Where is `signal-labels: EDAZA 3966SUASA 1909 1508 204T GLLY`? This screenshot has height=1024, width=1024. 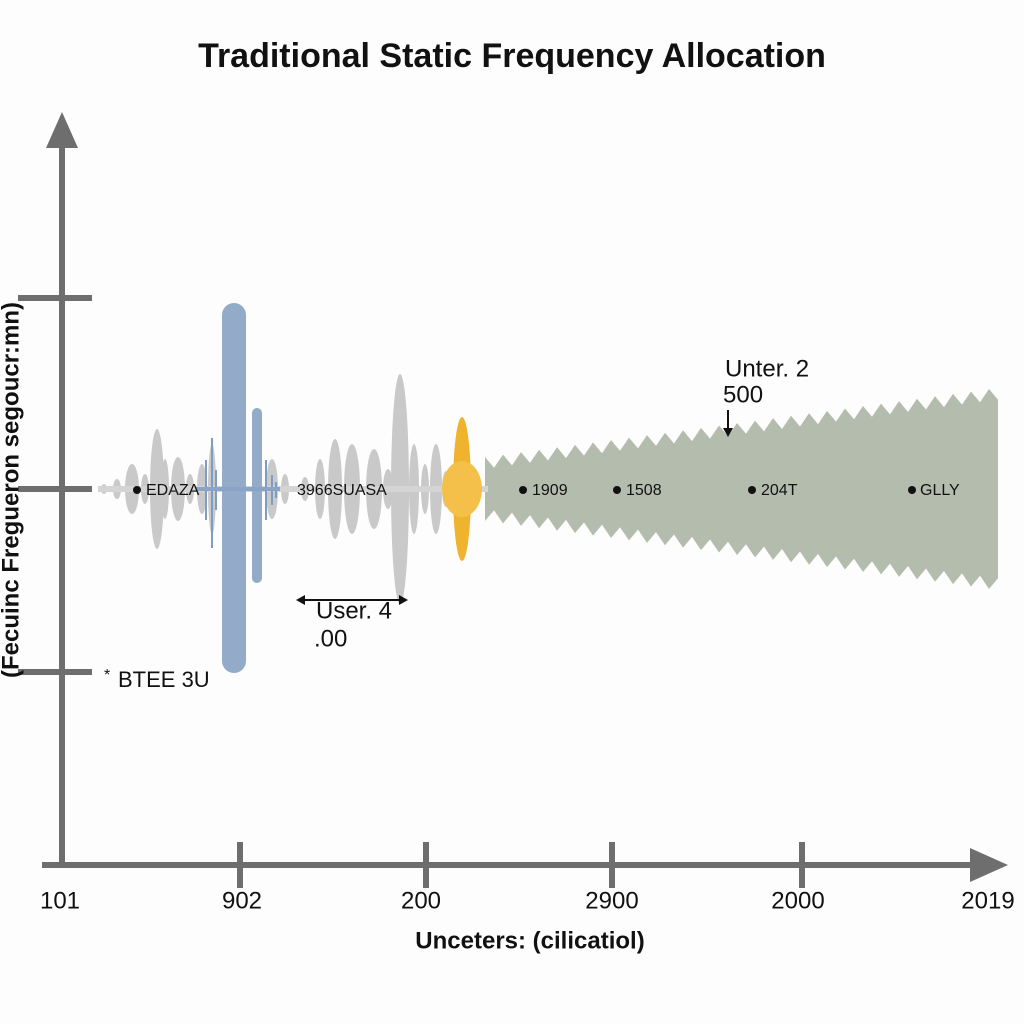
signal-labels: EDAZA 3966SUASA 1909 1508 204T GLLY is located at coordinates (546, 490).